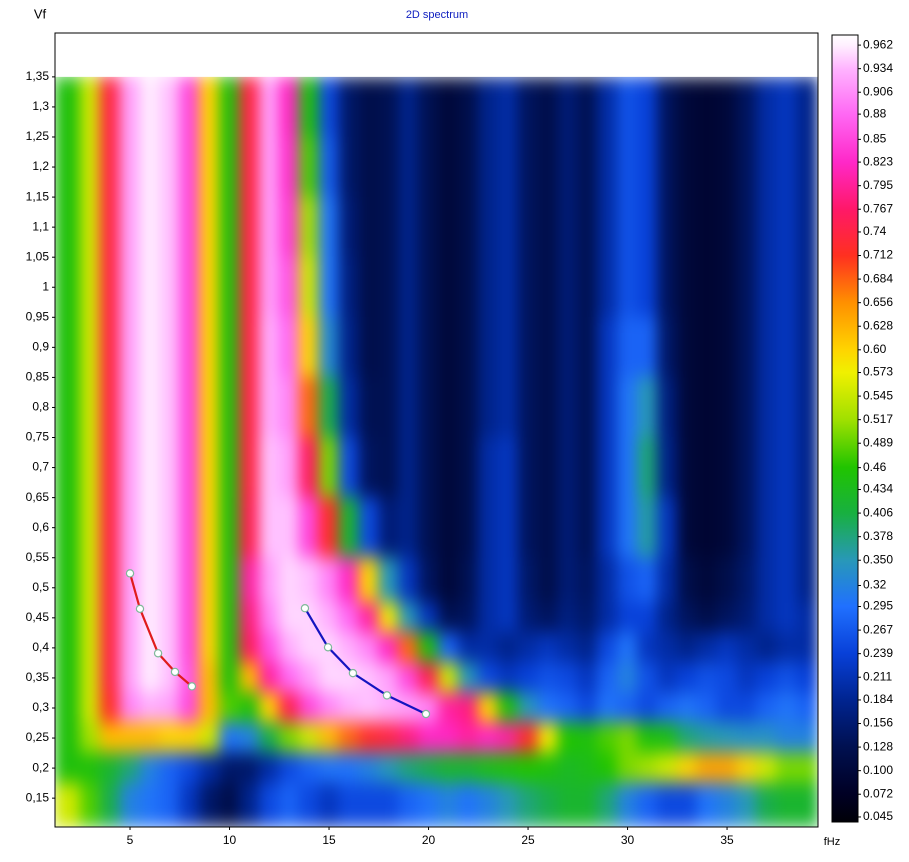 This screenshot has width=909, height=862. Describe the element at coordinates (38, 136) in the screenshot. I see `y-tick-label: 1,25` at that location.